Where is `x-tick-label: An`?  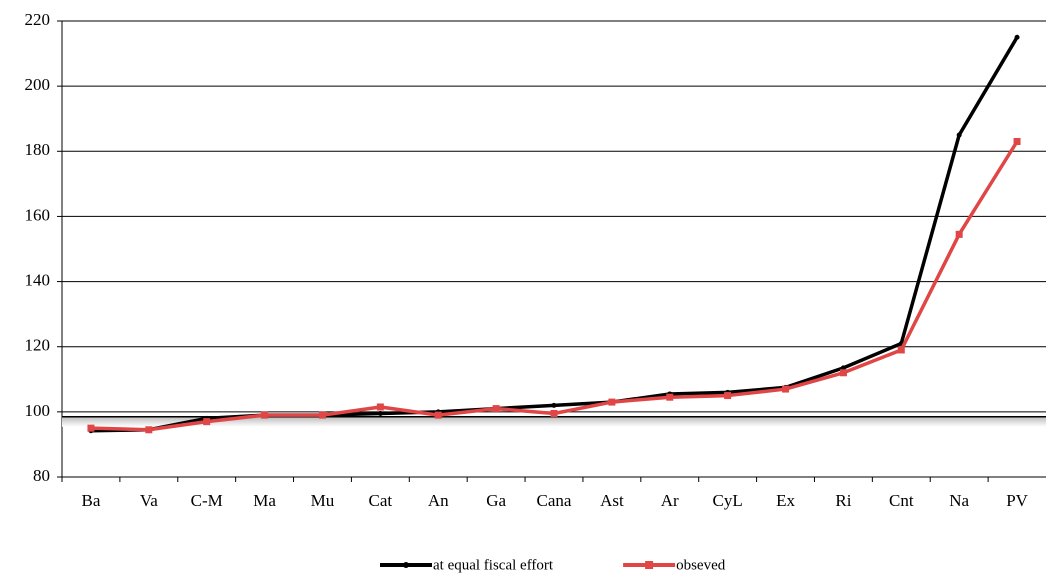
x-tick-label: An is located at coordinates (438, 500).